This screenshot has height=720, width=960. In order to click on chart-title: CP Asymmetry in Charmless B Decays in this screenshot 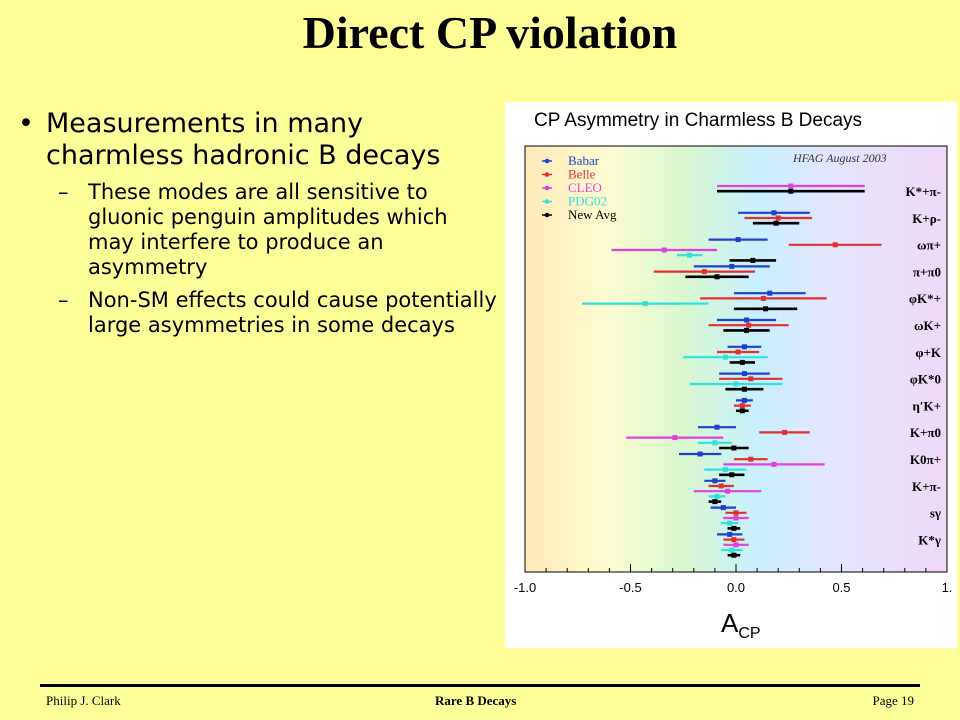, I will do `click(698, 120)`.